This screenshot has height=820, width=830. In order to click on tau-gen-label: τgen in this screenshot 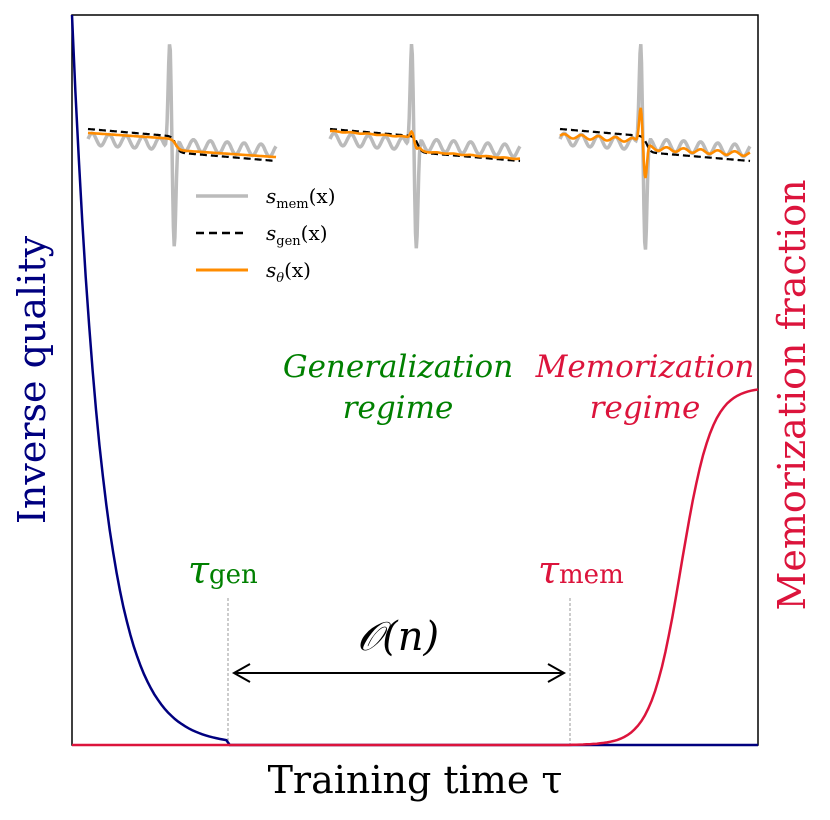, I will do `click(223, 570)`.